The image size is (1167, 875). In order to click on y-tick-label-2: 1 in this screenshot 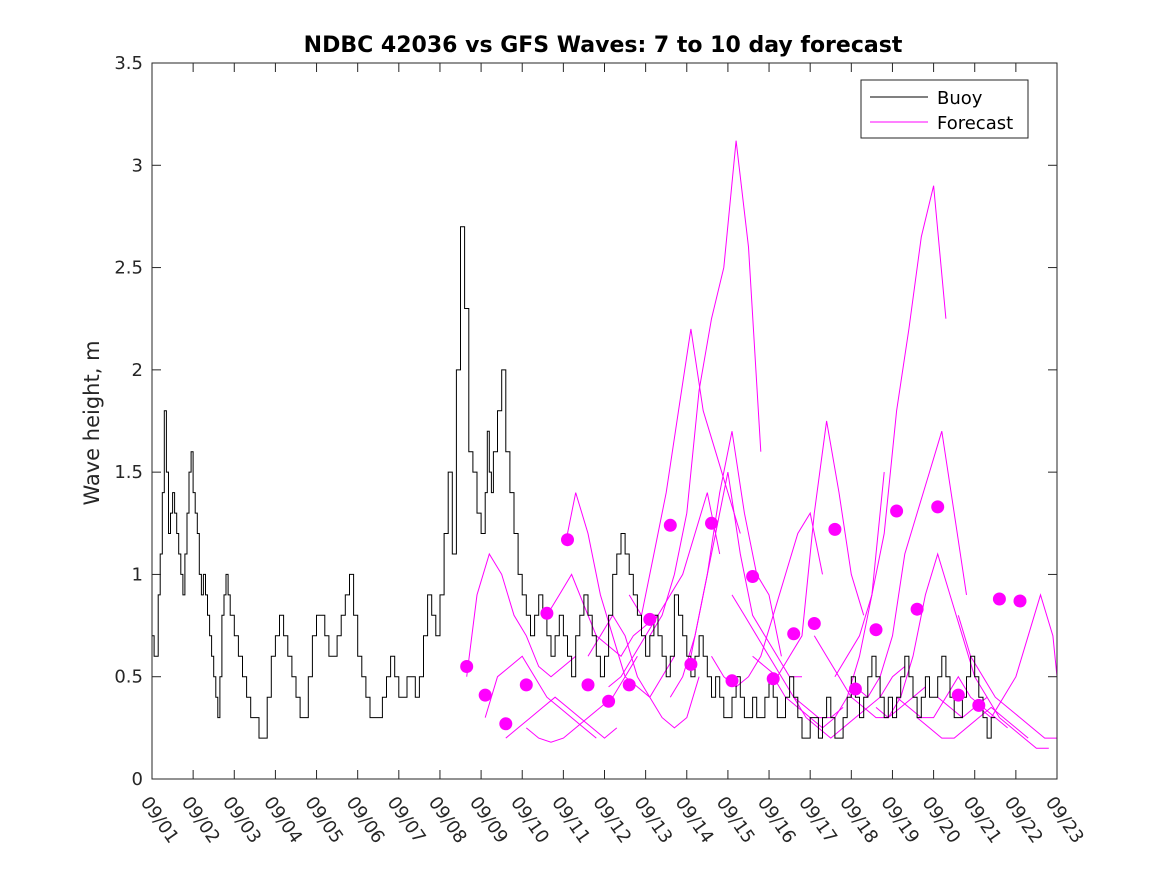, I will do `click(137, 574)`.